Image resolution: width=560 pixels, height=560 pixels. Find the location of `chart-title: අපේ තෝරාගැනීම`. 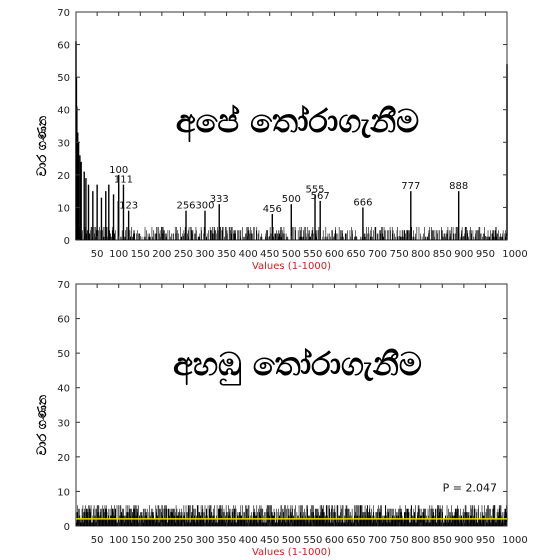

chart-title: අපේ තෝරාගැනීම is located at coordinates (297, 122).